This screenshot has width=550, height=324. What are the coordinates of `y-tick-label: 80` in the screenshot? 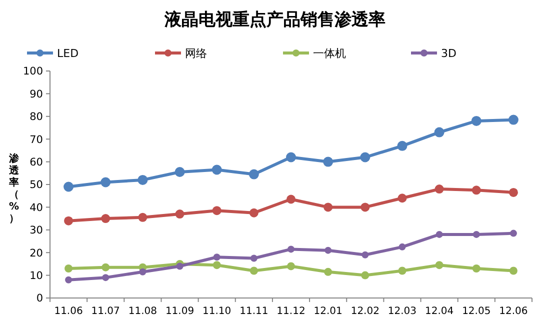 It's located at (36, 117).